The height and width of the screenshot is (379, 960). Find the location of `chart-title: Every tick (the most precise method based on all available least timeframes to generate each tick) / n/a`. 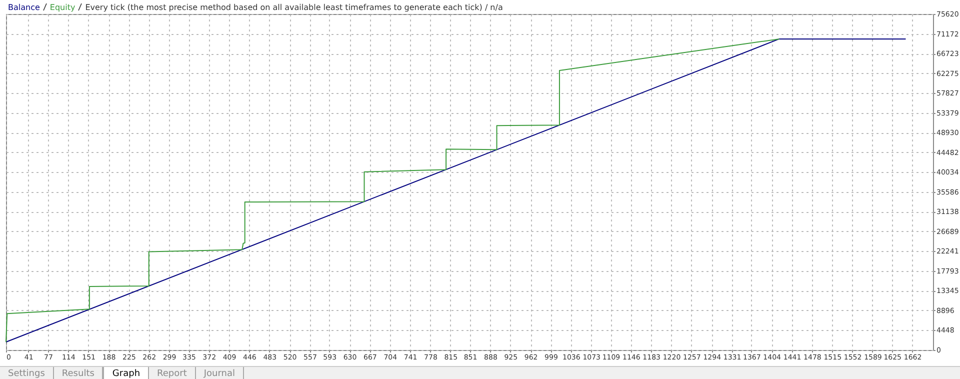

chart-title: Every tick (the most precise method based on all available least timeframes to generate each tick) / n/a is located at coordinates (294, 7).